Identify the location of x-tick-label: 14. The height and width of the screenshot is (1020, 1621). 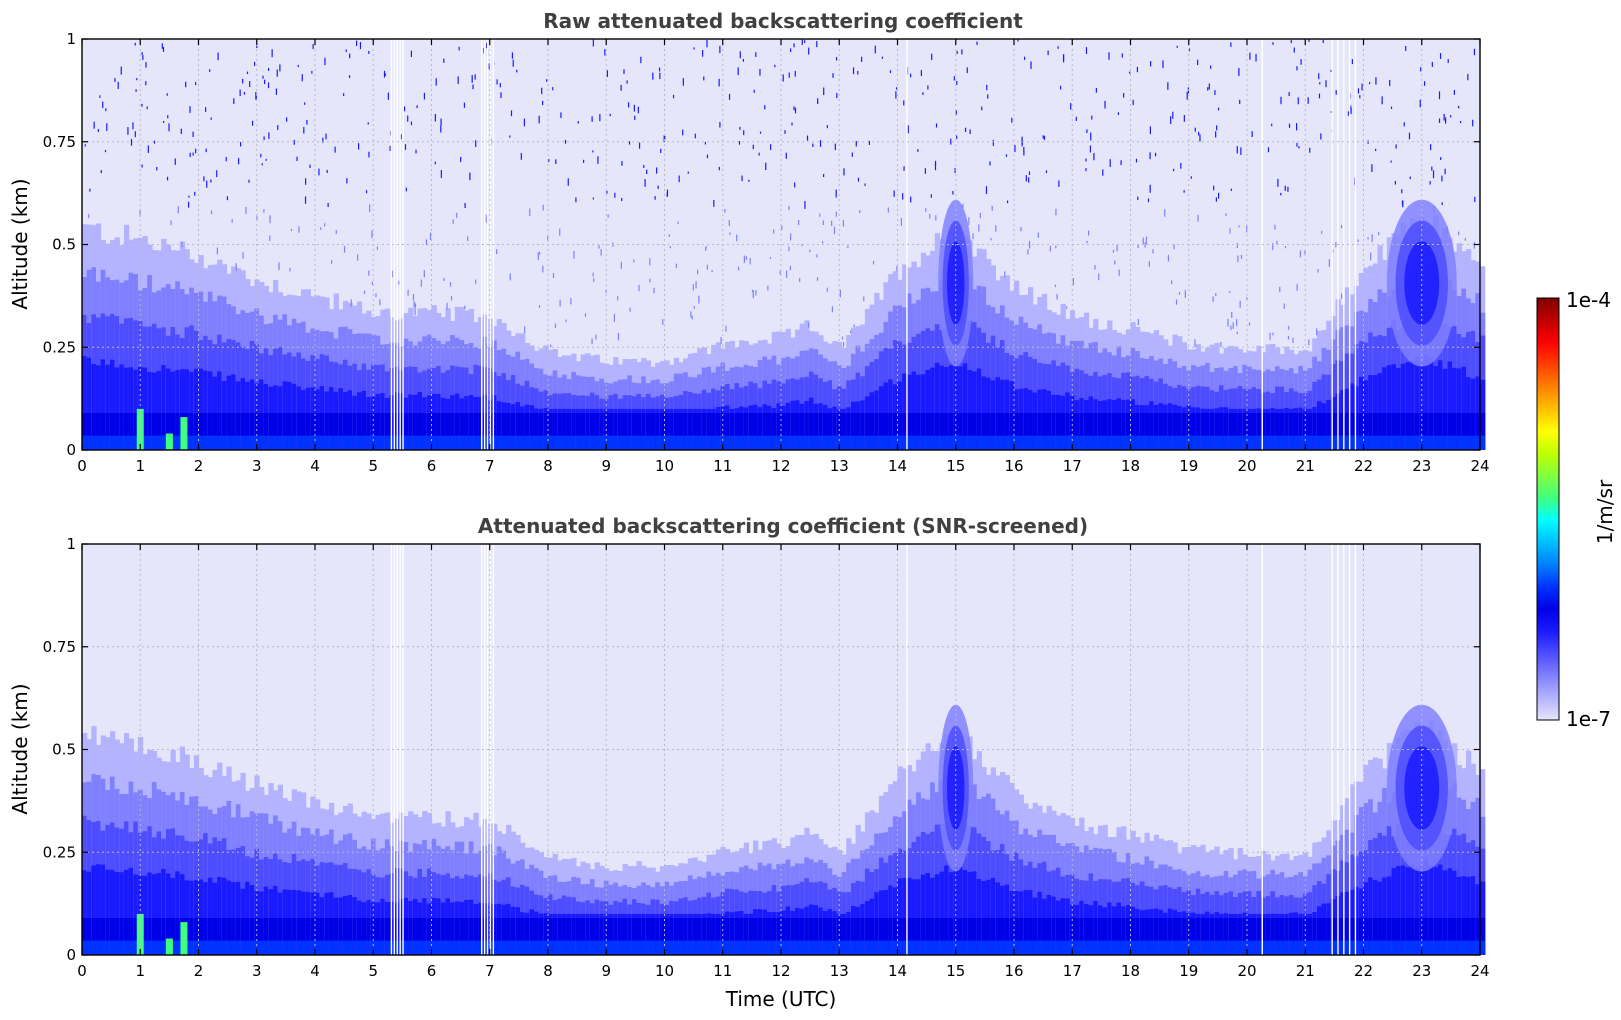
(897, 466).